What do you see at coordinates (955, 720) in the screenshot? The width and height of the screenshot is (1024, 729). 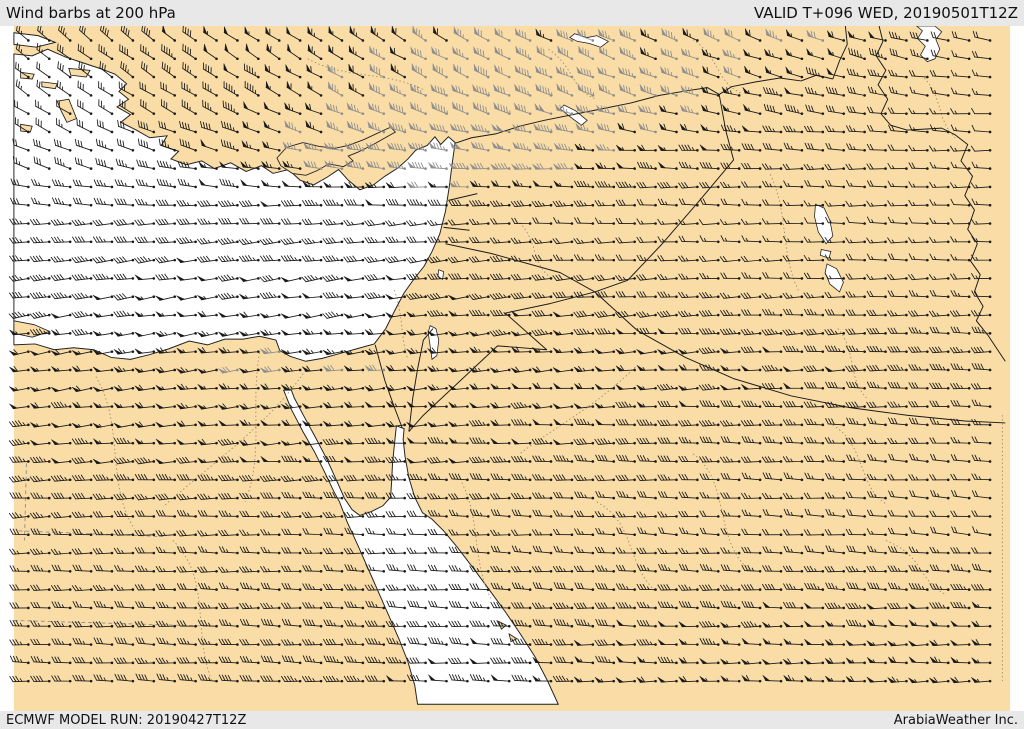 I see `brand-label: ArabiaWeather Inc.` at bounding box center [955, 720].